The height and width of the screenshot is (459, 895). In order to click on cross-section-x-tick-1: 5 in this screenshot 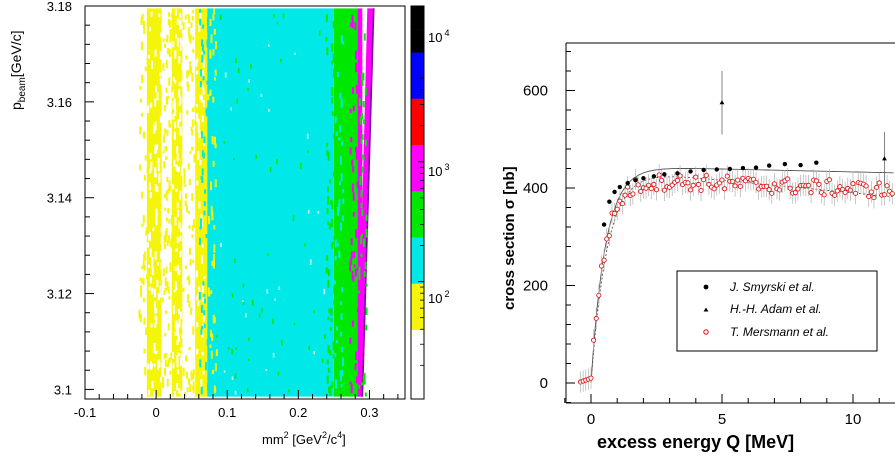, I will do `click(722, 419)`.